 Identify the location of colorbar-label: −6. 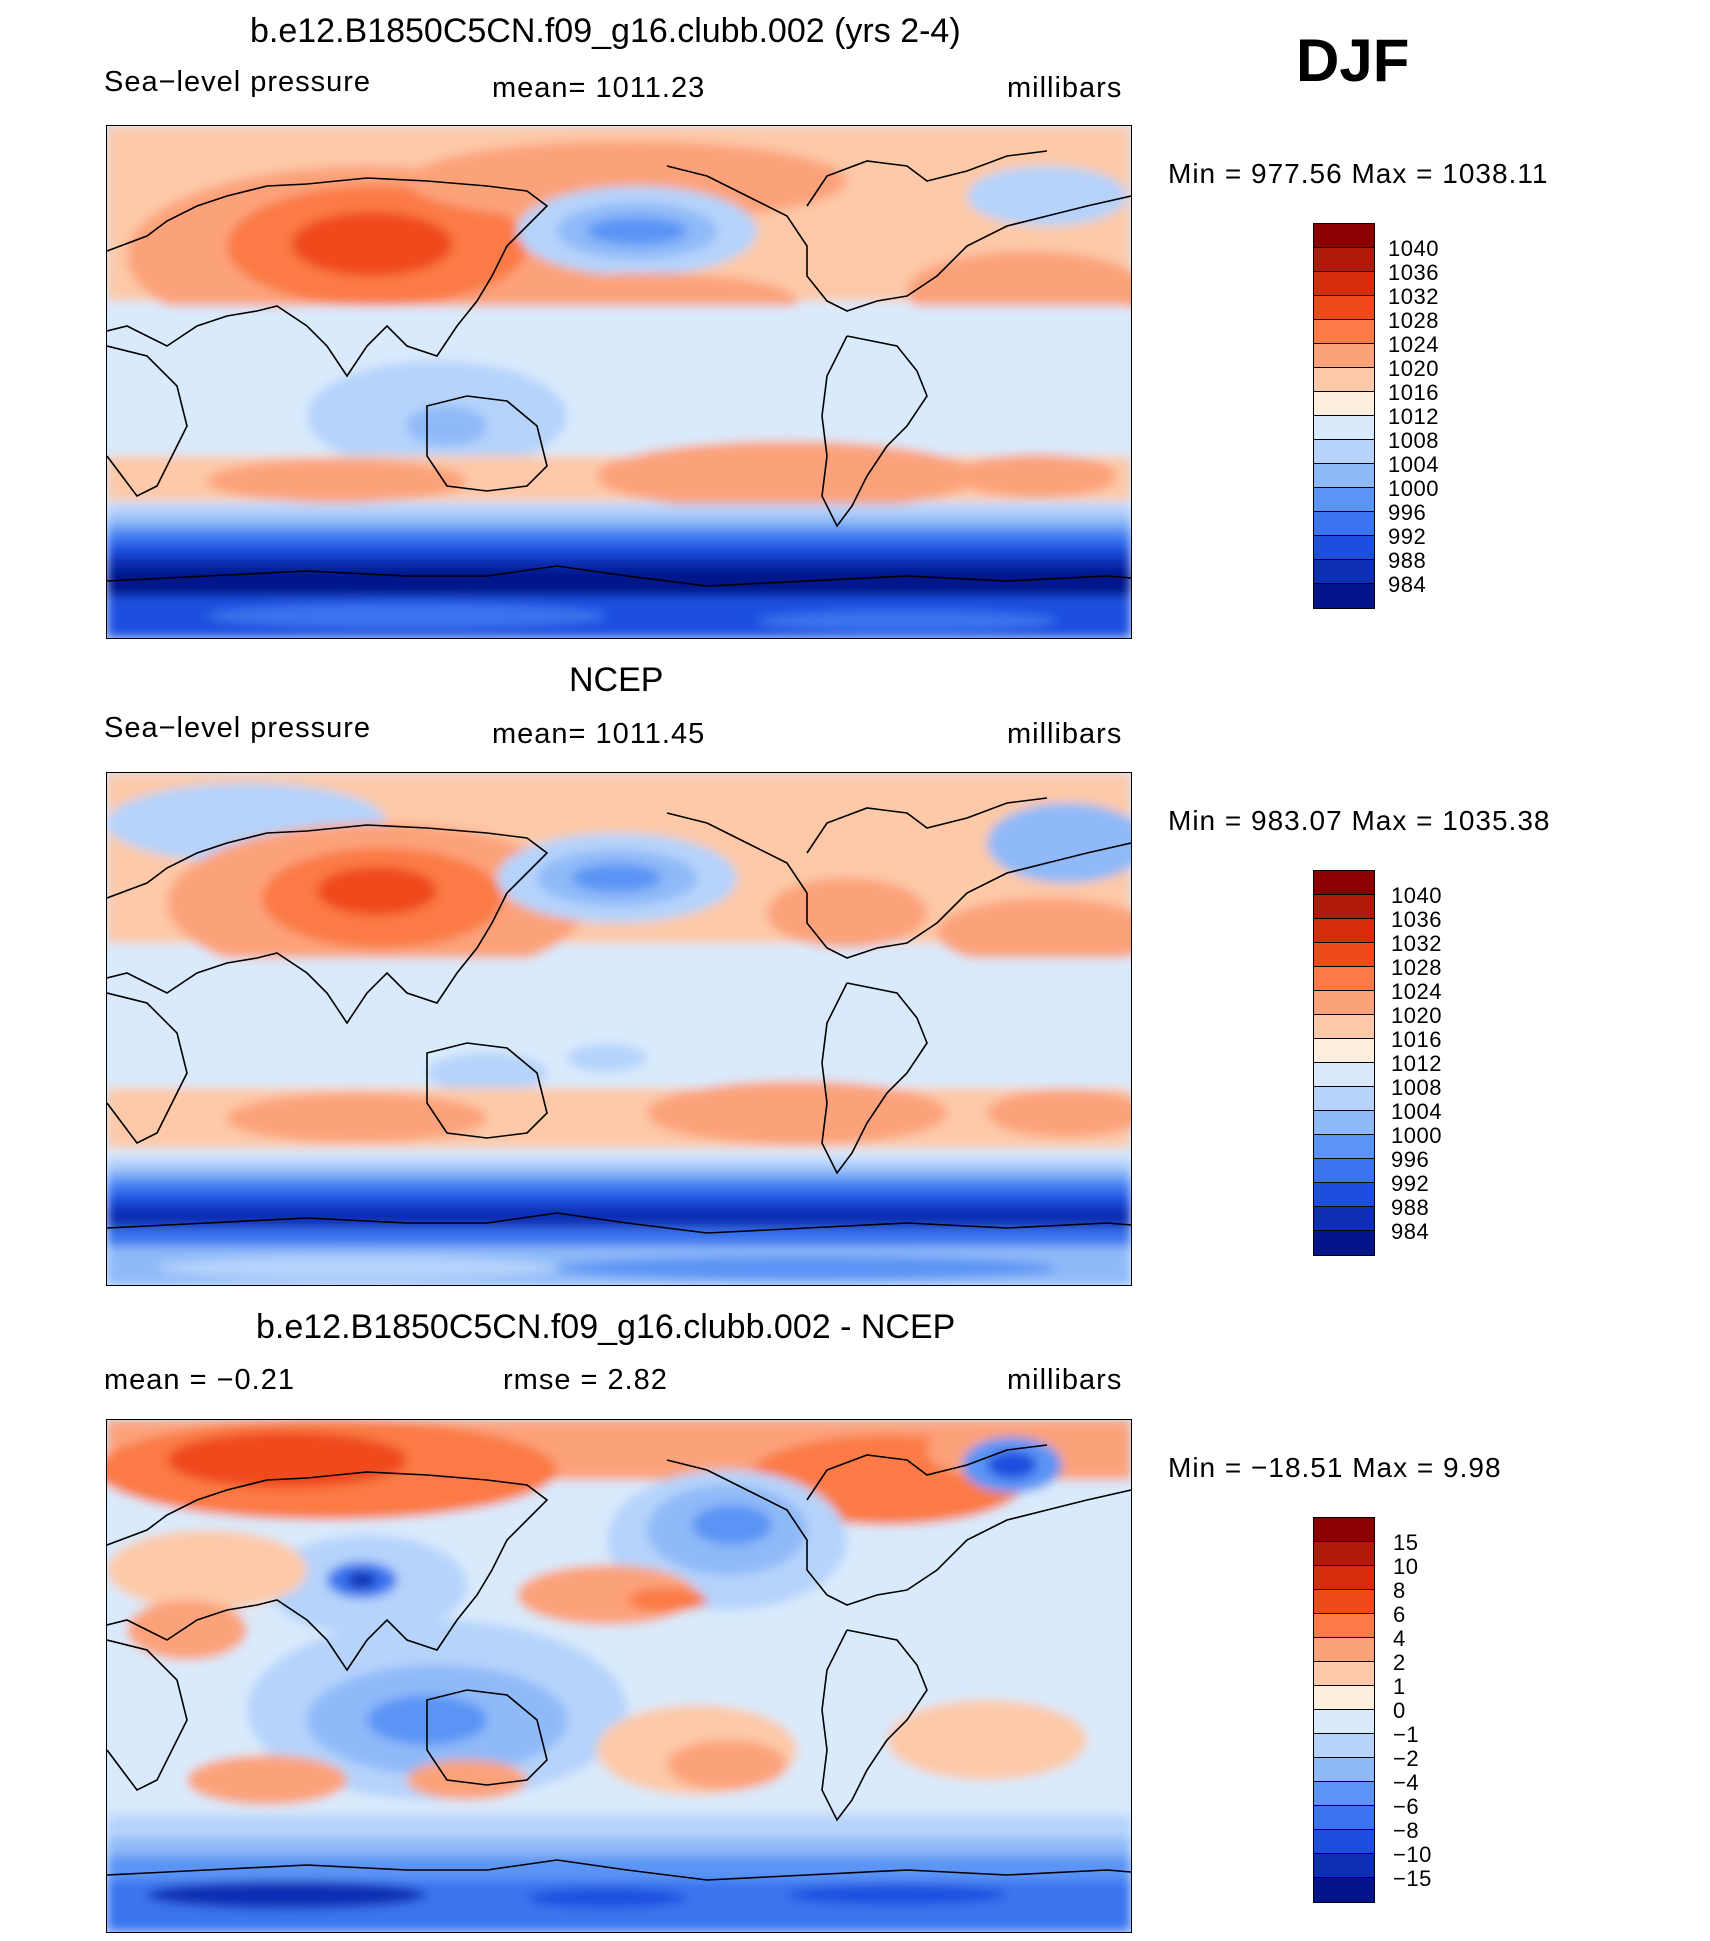
(1406, 1806).